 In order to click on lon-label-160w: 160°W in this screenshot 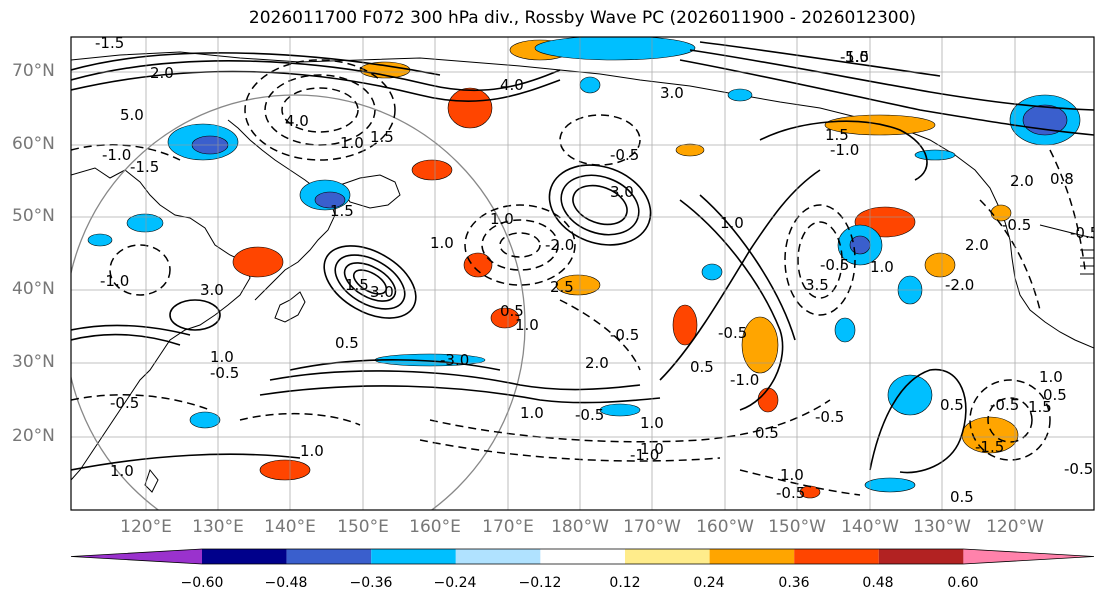, I will do `click(725, 527)`.